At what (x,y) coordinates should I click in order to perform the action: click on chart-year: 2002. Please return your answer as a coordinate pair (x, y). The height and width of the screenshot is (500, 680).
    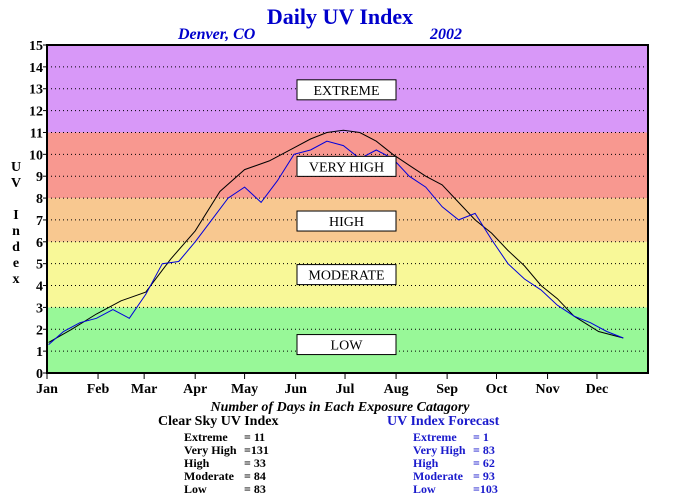
    Looking at the image, I should click on (446, 34).